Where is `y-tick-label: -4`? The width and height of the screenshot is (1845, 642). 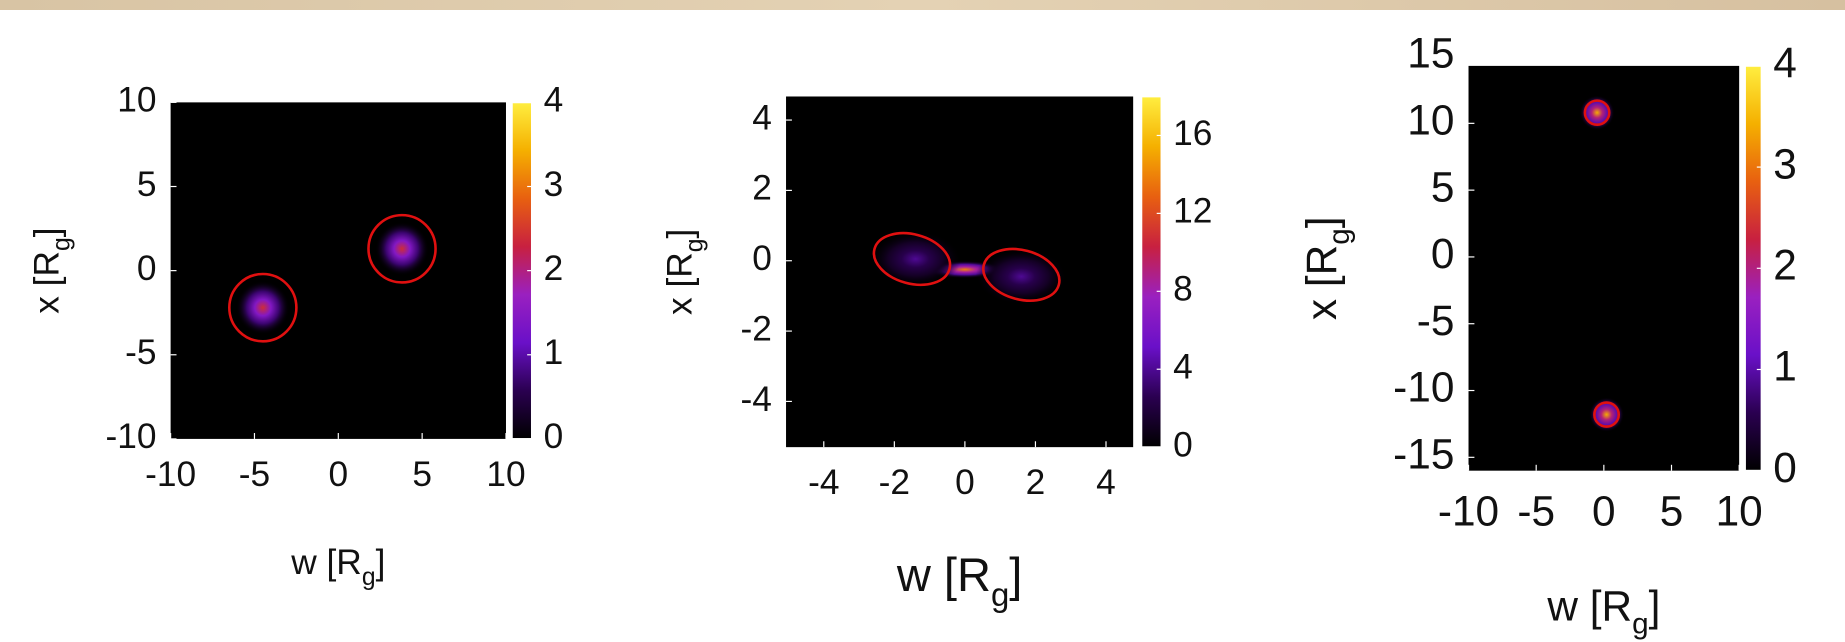
y-tick-label: -4 is located at coordinates (756, 399).